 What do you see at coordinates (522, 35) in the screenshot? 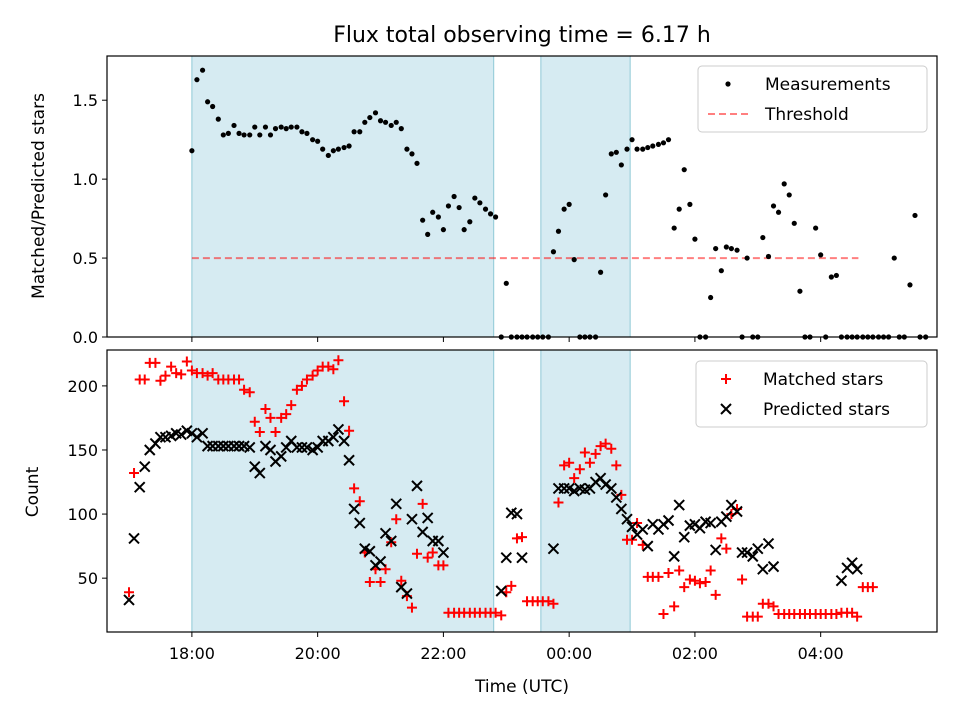
I see `chart-title: Flux total observing time = 6.17 h` at bounding box center [522, 35].